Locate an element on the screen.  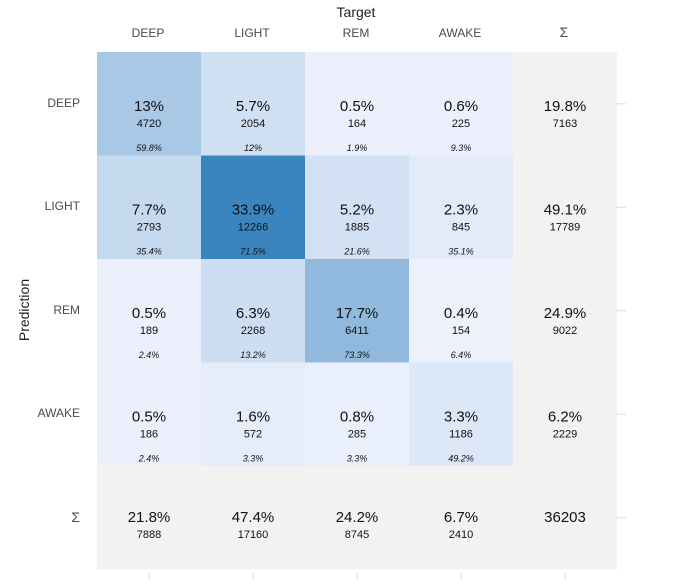
row-sum-percent-label: 24.9% is located at coordinates (565, 313).